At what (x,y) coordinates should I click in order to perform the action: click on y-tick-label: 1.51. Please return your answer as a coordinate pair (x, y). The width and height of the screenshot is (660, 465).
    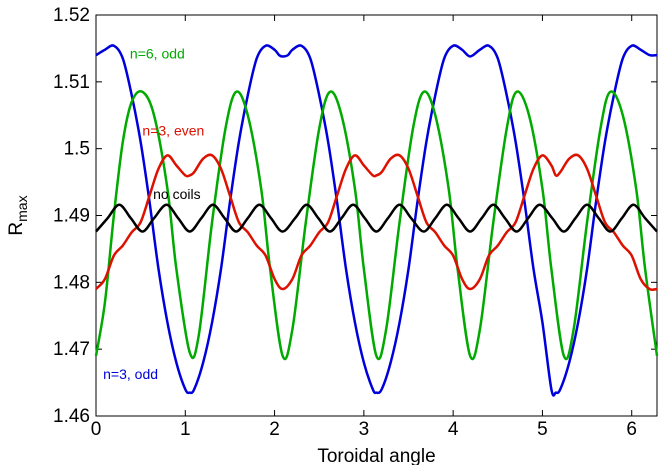
    Looking at the image, I should click on (71, 82).